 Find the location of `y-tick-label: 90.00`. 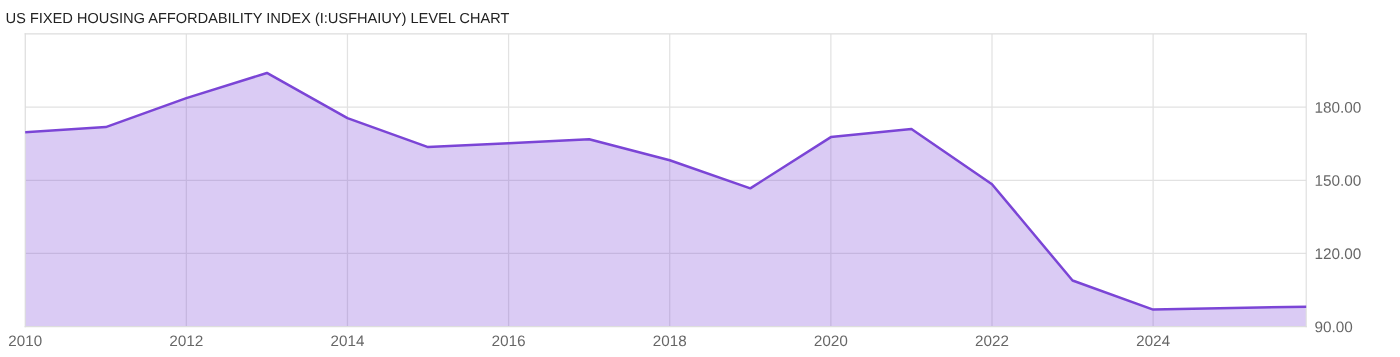

y-tick-label: 90.00 is located at coordinates (1334, 327).